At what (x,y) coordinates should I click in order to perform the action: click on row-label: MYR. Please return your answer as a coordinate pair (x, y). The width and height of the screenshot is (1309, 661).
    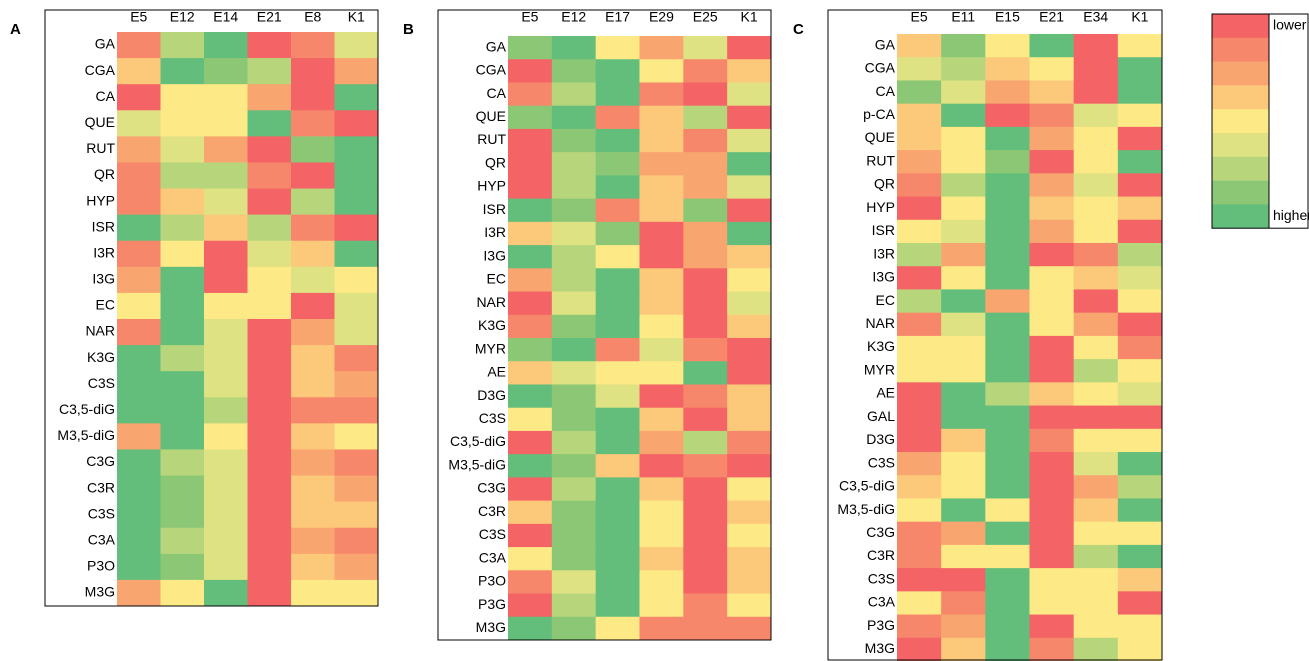
    Looking at the image, I should click on (879, 369).